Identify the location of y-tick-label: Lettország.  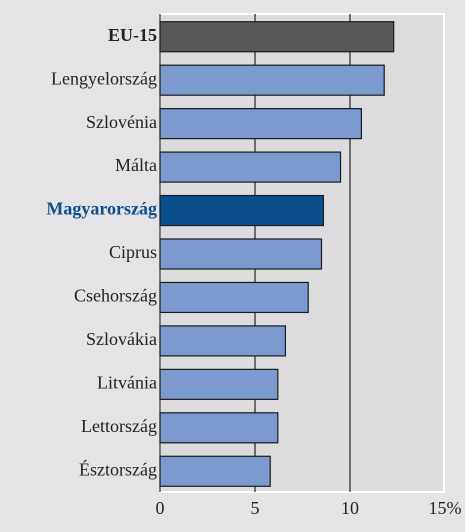
(119, 426).